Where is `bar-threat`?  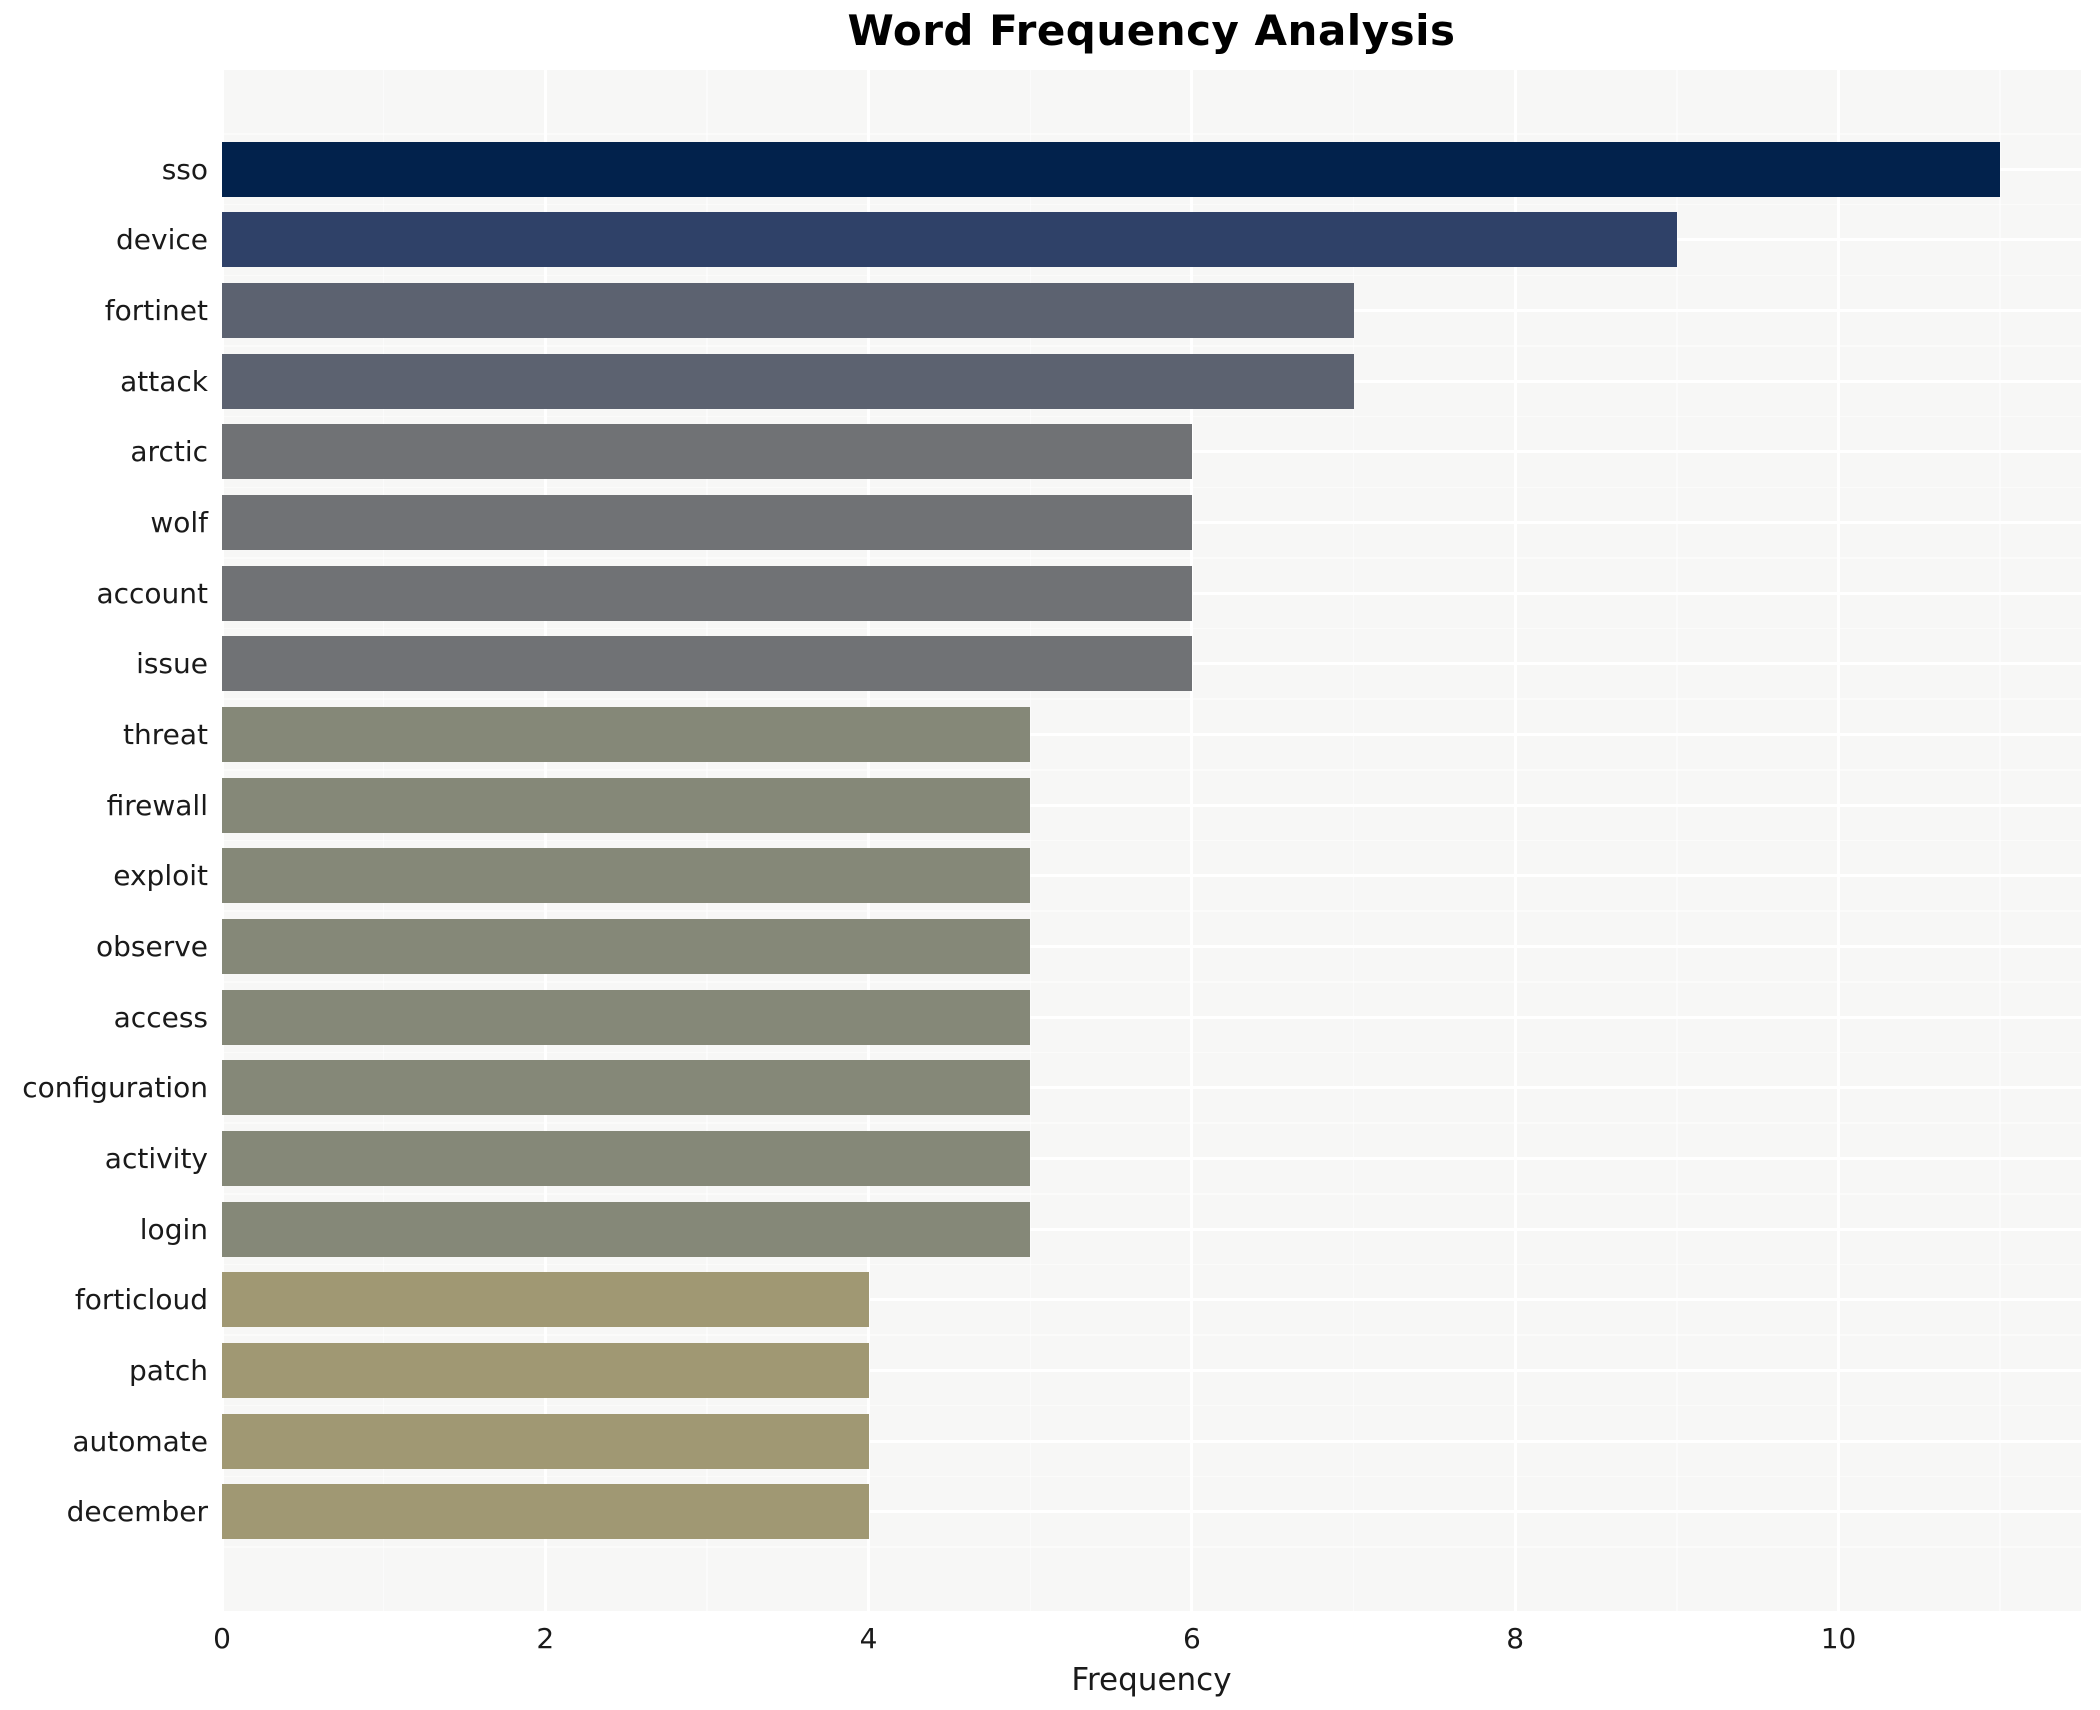 bar-threat is located at coordinates (626, 735).